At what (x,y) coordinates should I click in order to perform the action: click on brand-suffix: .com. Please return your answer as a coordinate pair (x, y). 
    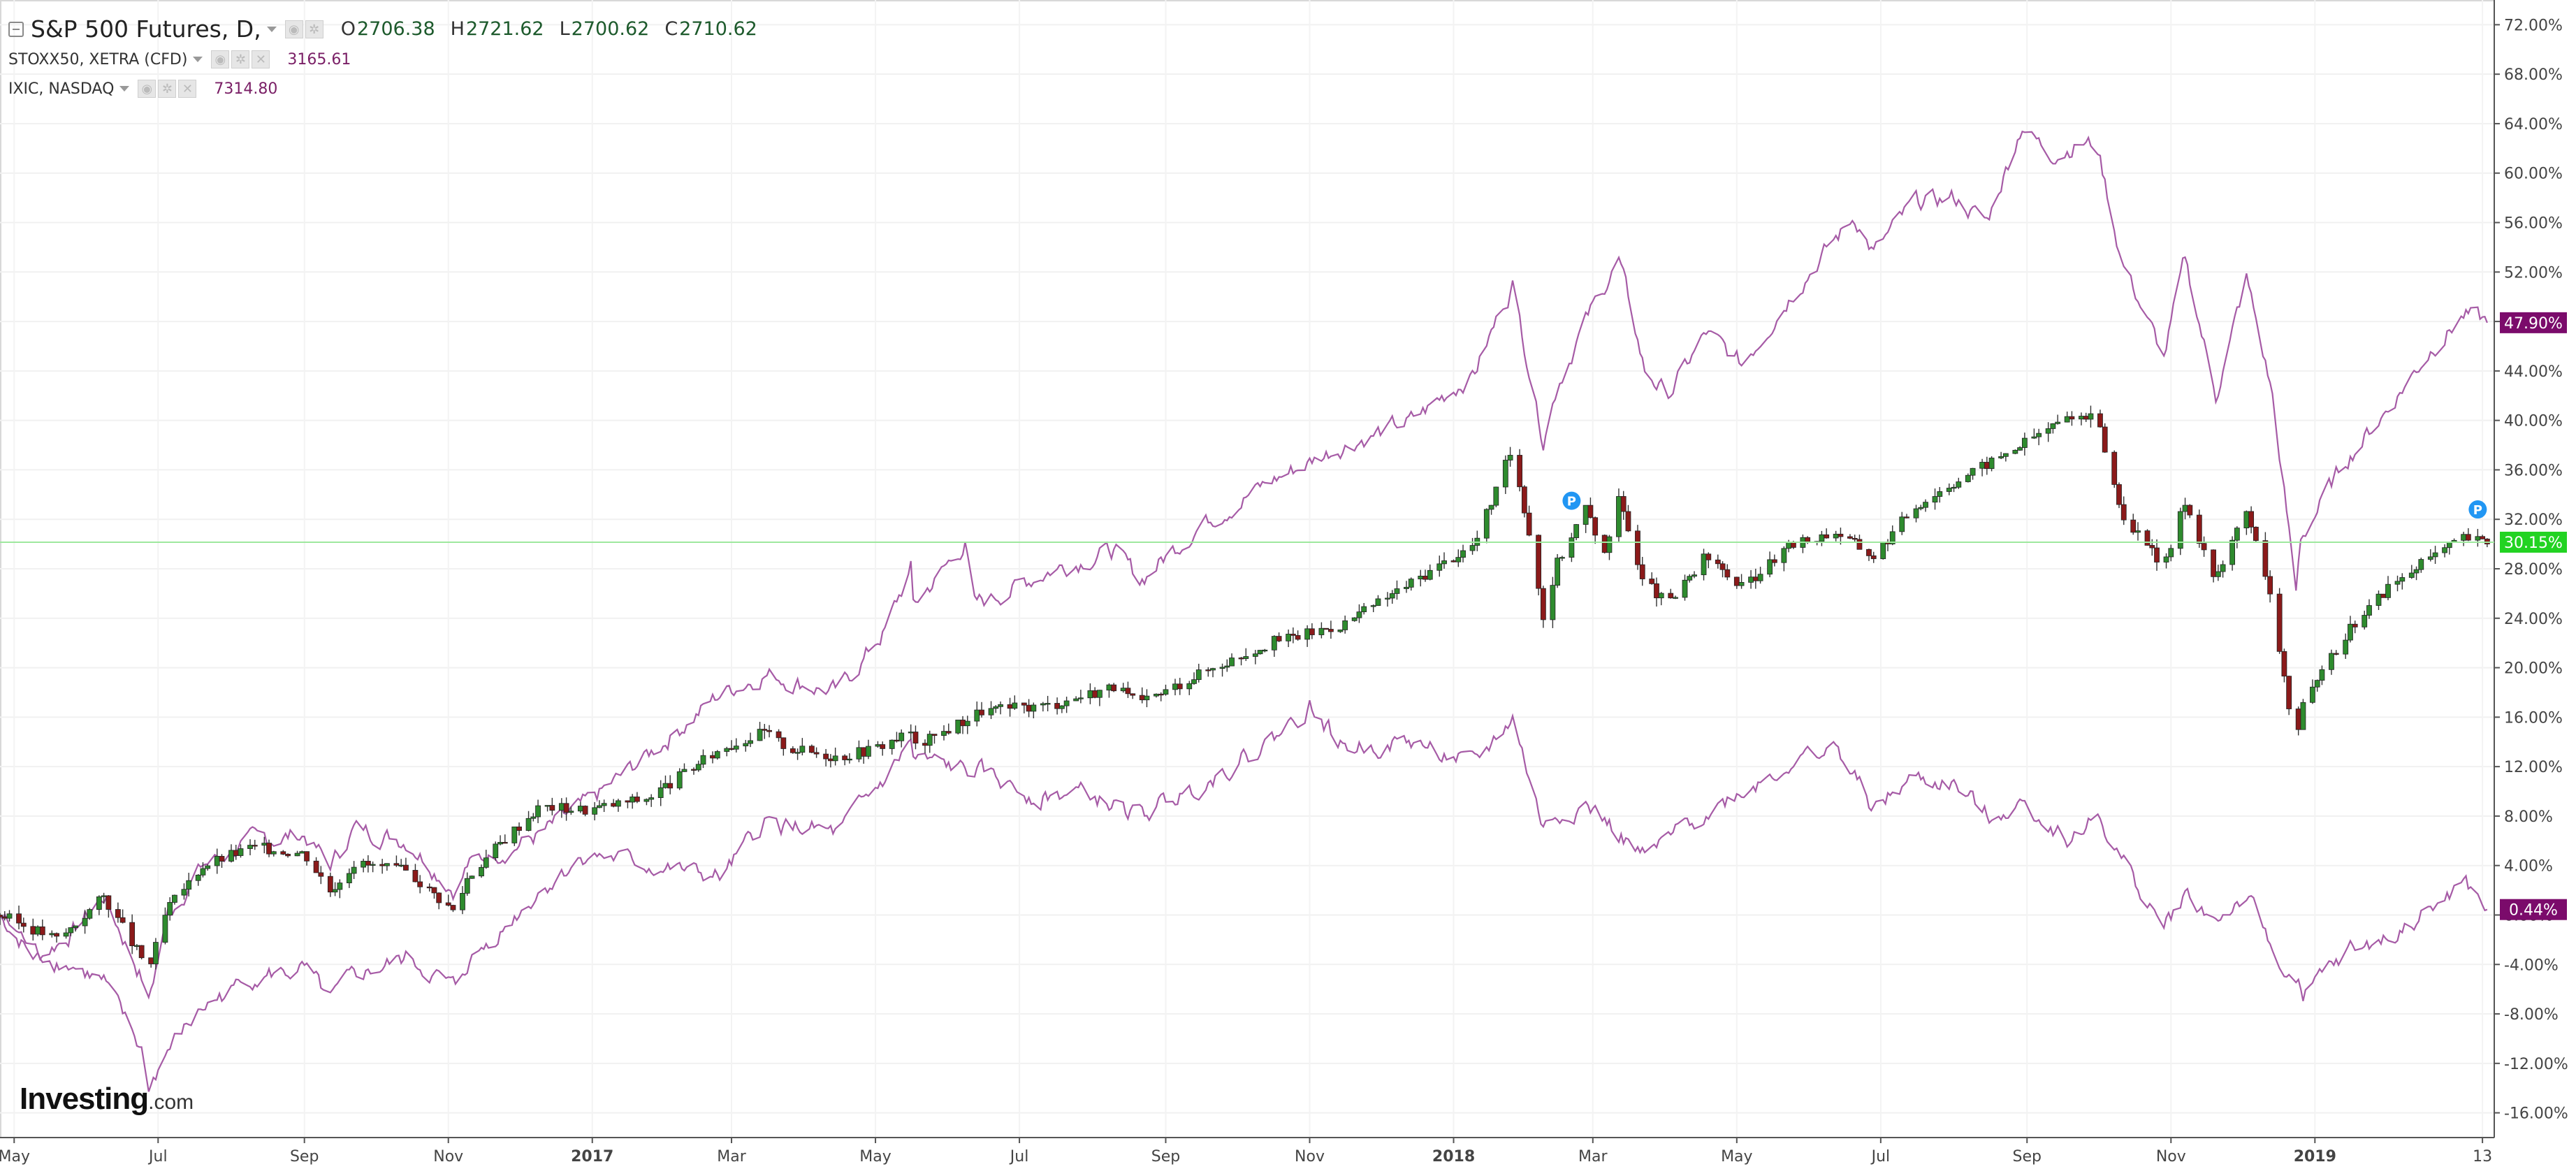
    Looking at the image, I should click on (171, 1102).